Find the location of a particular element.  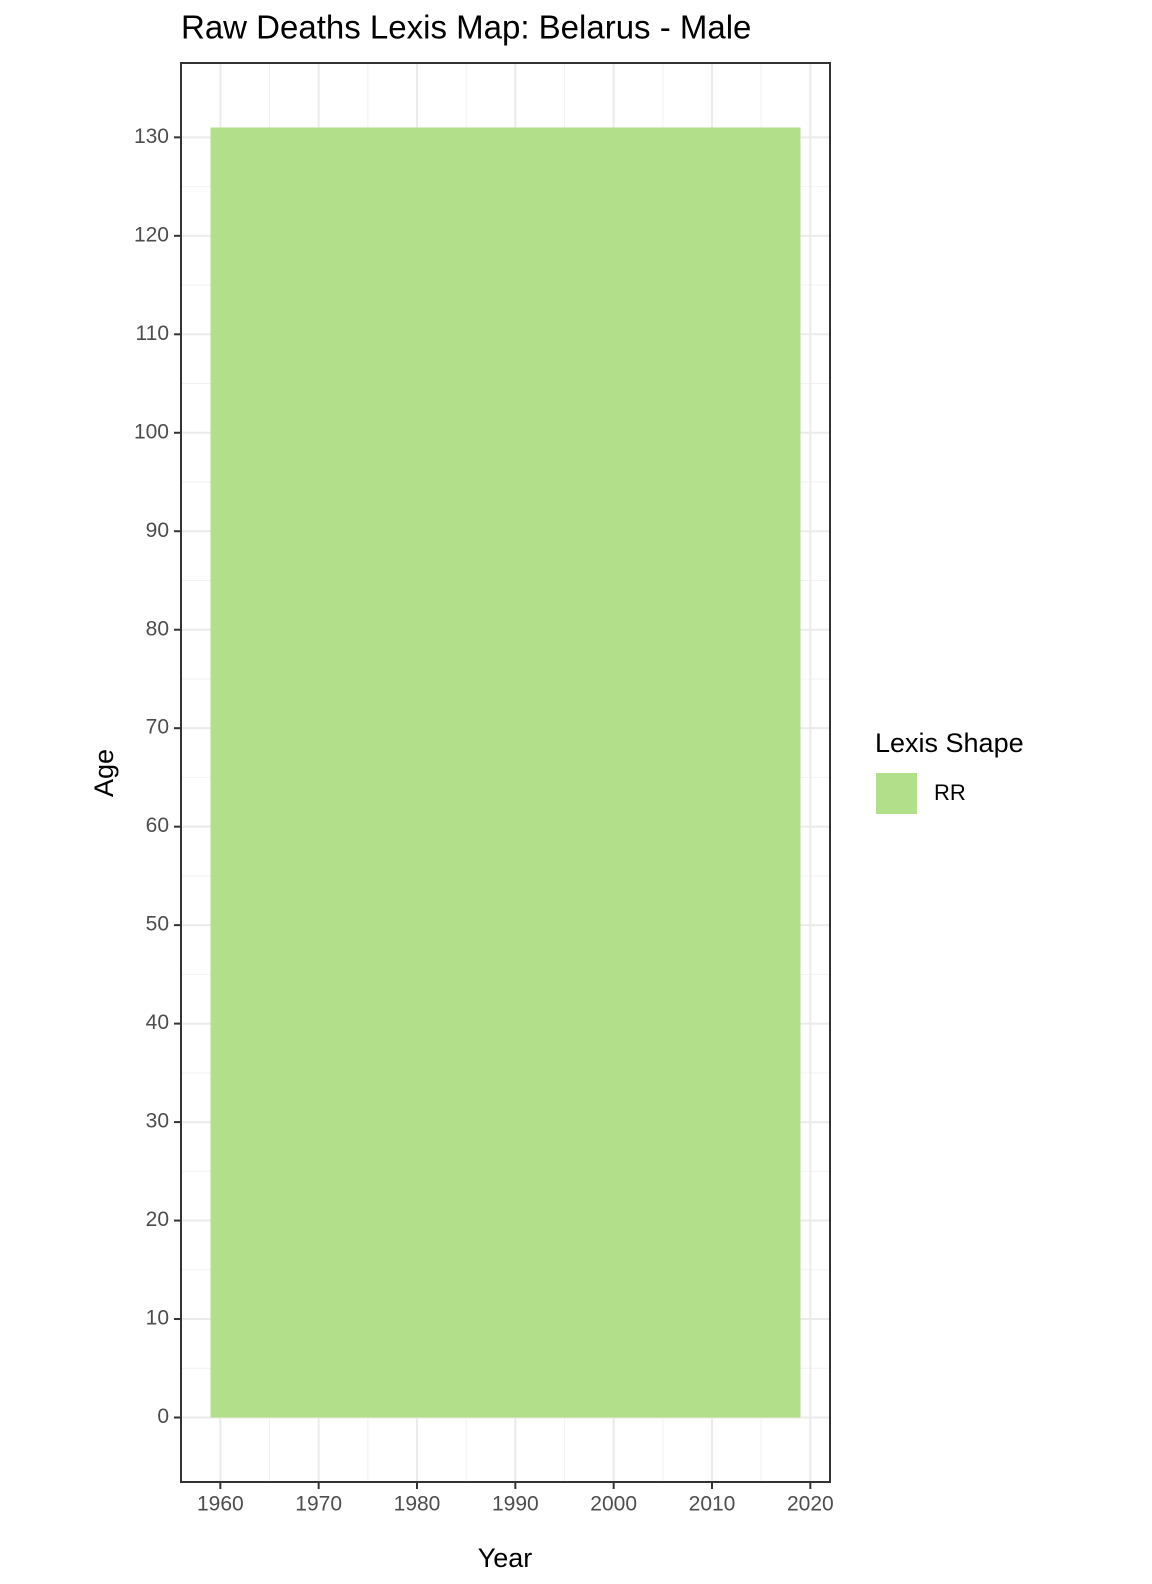

x-axis-title: Year is located at coordinates (505, 1558).